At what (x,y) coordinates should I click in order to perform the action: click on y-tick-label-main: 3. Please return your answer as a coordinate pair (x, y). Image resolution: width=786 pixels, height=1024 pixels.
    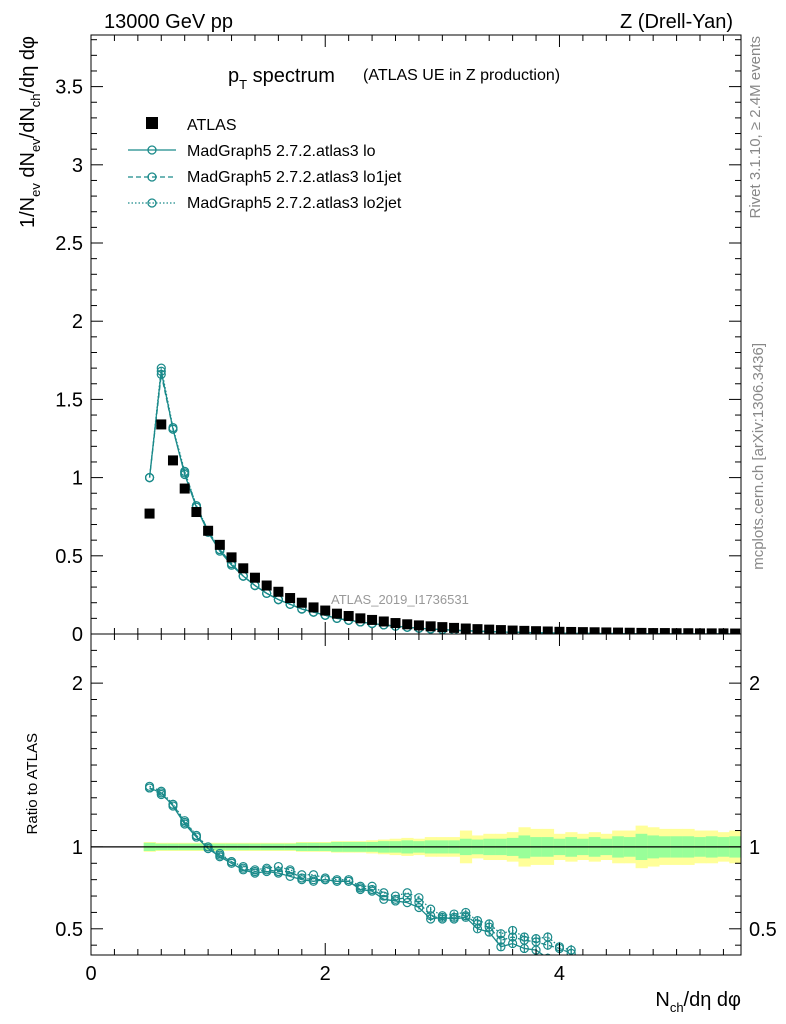
    Looking at the image, I should click on (77, 166).